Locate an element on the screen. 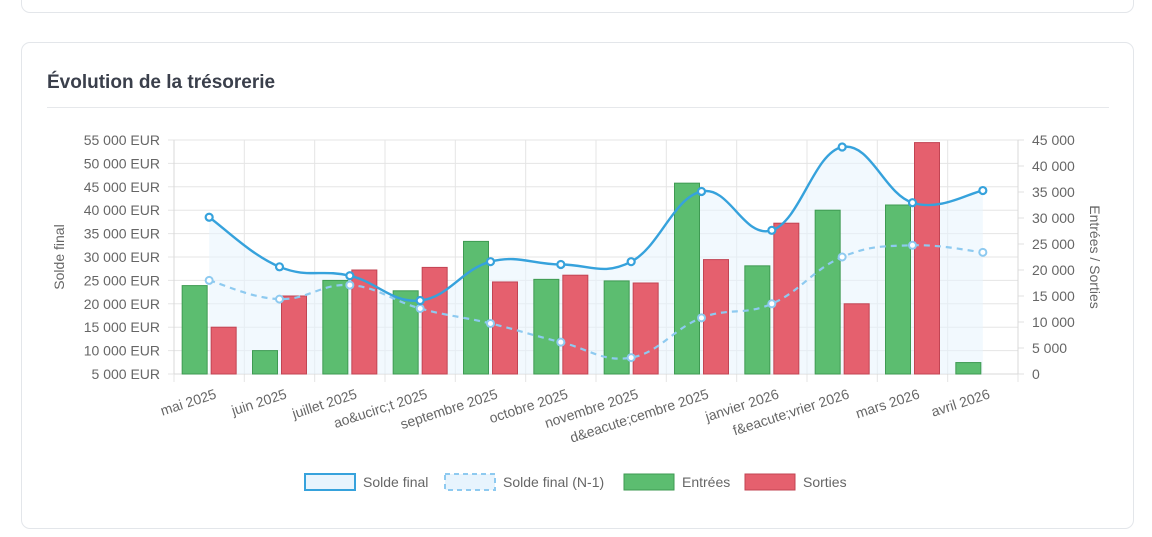  left-axis-title: Solde final is located at coordinates (59, 256).